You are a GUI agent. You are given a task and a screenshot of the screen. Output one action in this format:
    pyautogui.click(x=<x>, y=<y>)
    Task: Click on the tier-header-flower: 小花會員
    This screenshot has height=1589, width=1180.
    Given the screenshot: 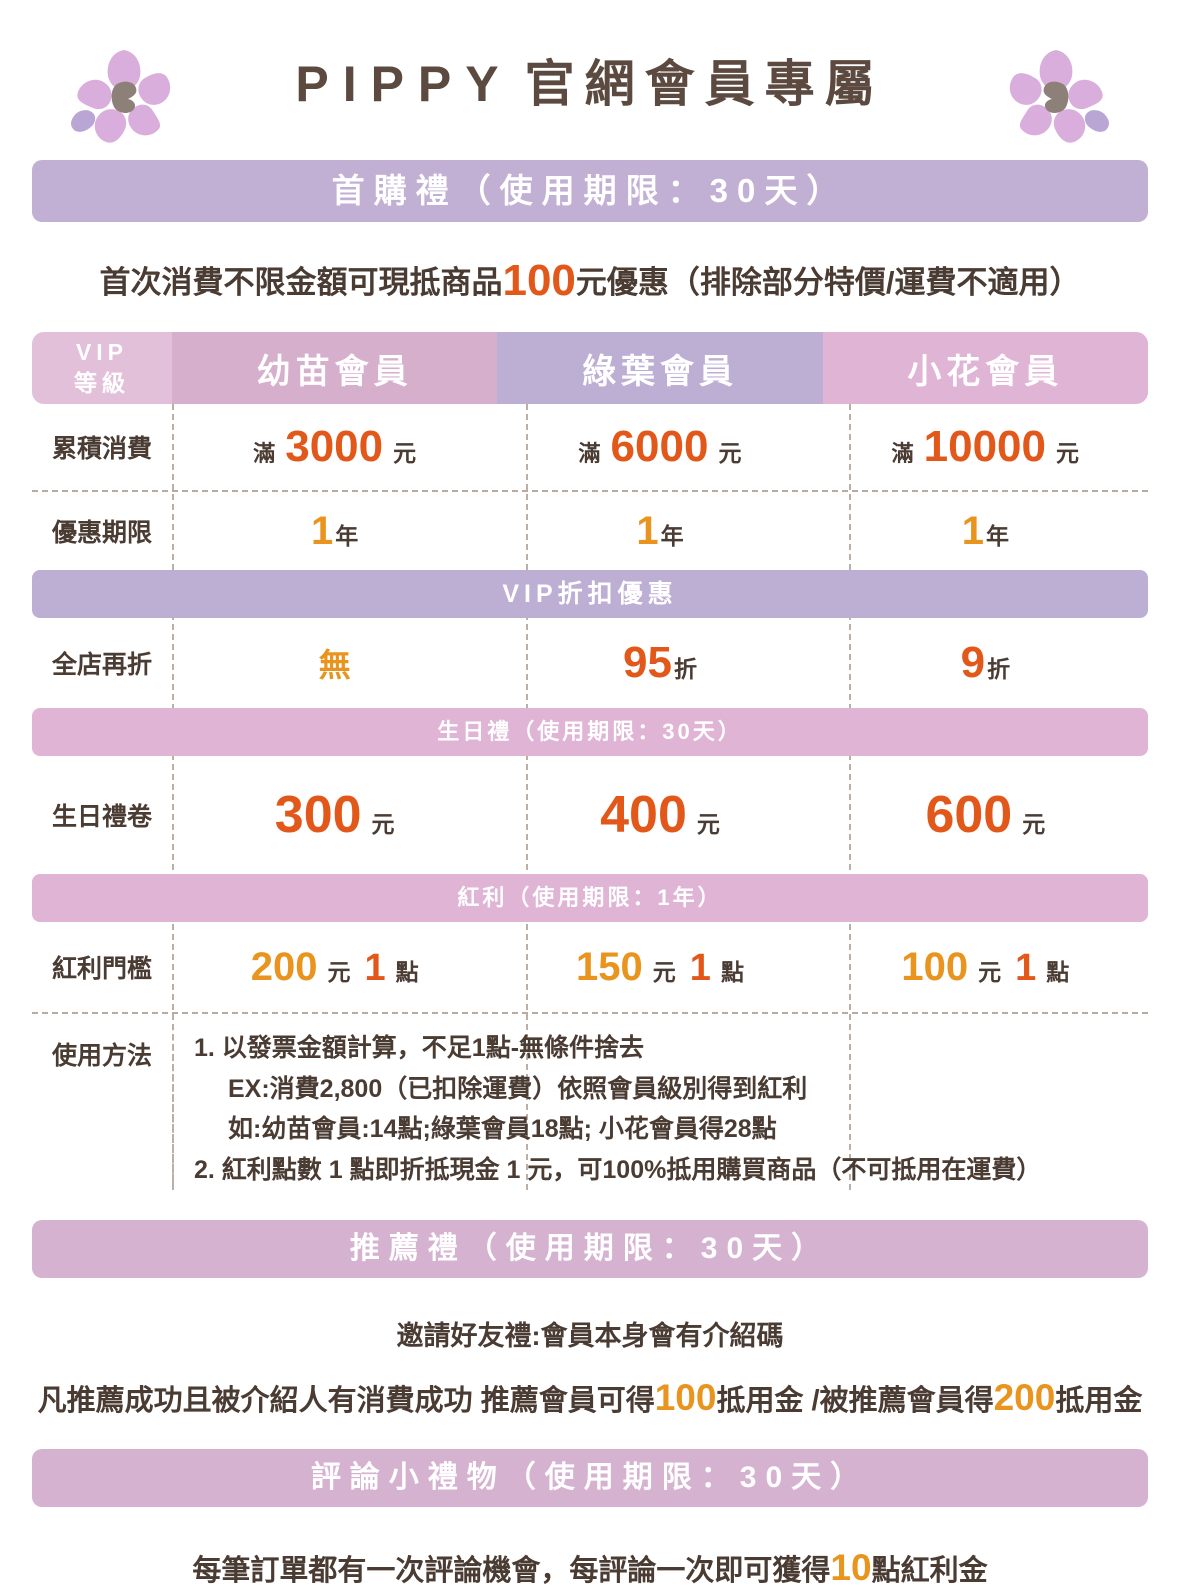 What is the action you would take?
    pyautogui.click(x=985, y=368)
    